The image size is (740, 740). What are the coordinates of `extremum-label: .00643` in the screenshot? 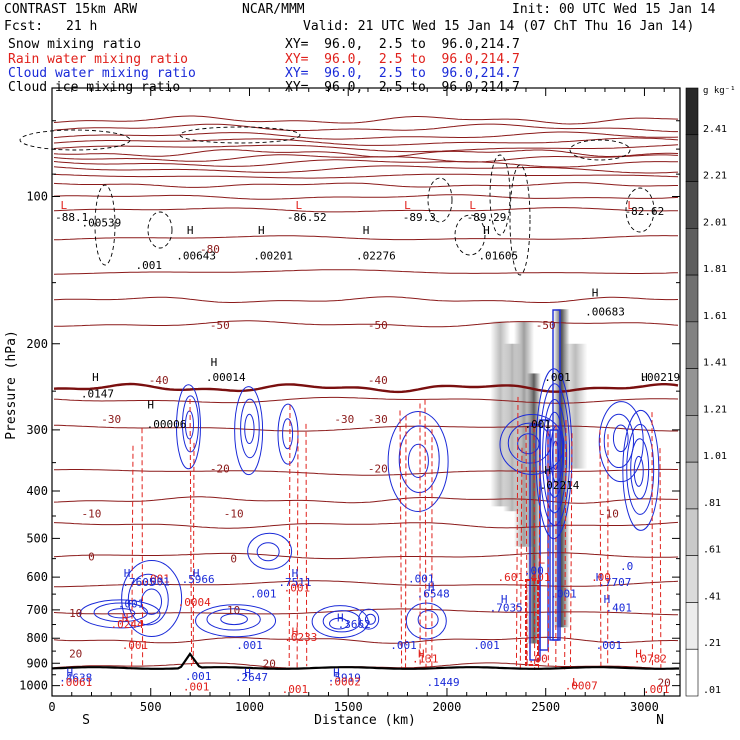 It's located at (196, 255).